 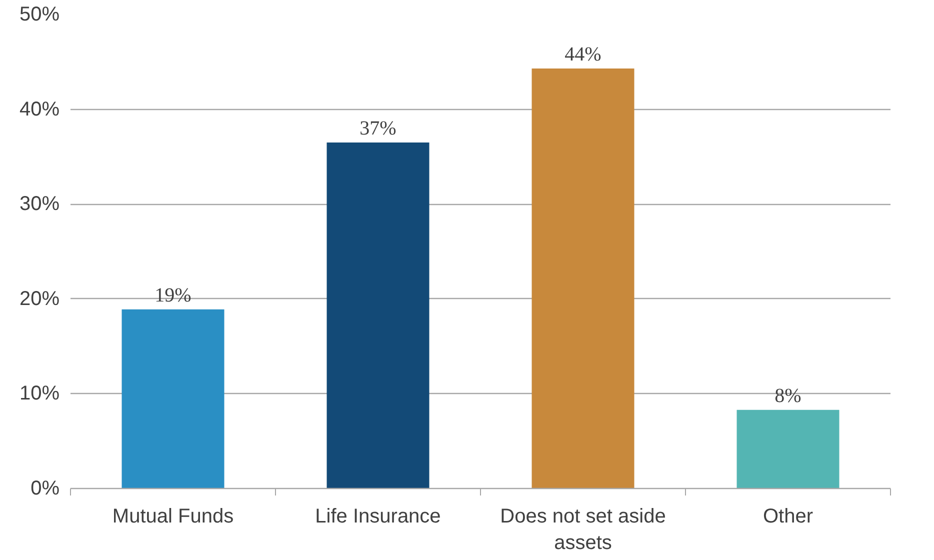 I want to click on data-label: 44%, so click(x=583, y=55).